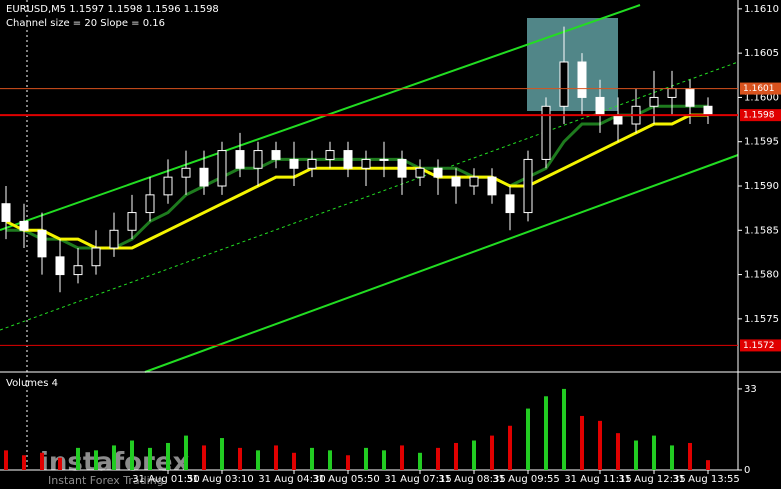  What do you see at coordinates (525, 479) in the screenshot?
I see `x-tick-label: 31 Aug 09:55` at bounding box center [525, 479].